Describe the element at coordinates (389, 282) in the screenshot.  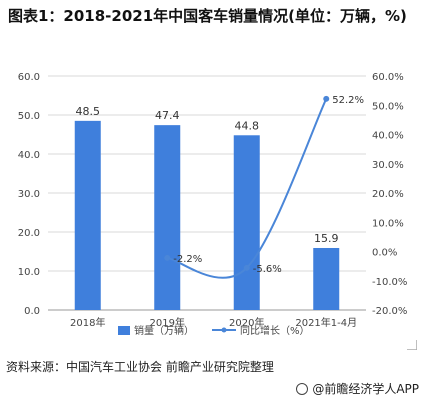
I see `y-right-tick-label: -10.0%` at that location.